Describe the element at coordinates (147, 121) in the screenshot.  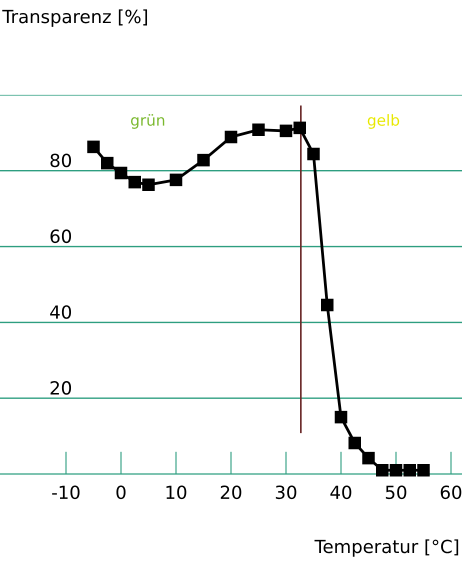
I see `annotation: grün` at that location.